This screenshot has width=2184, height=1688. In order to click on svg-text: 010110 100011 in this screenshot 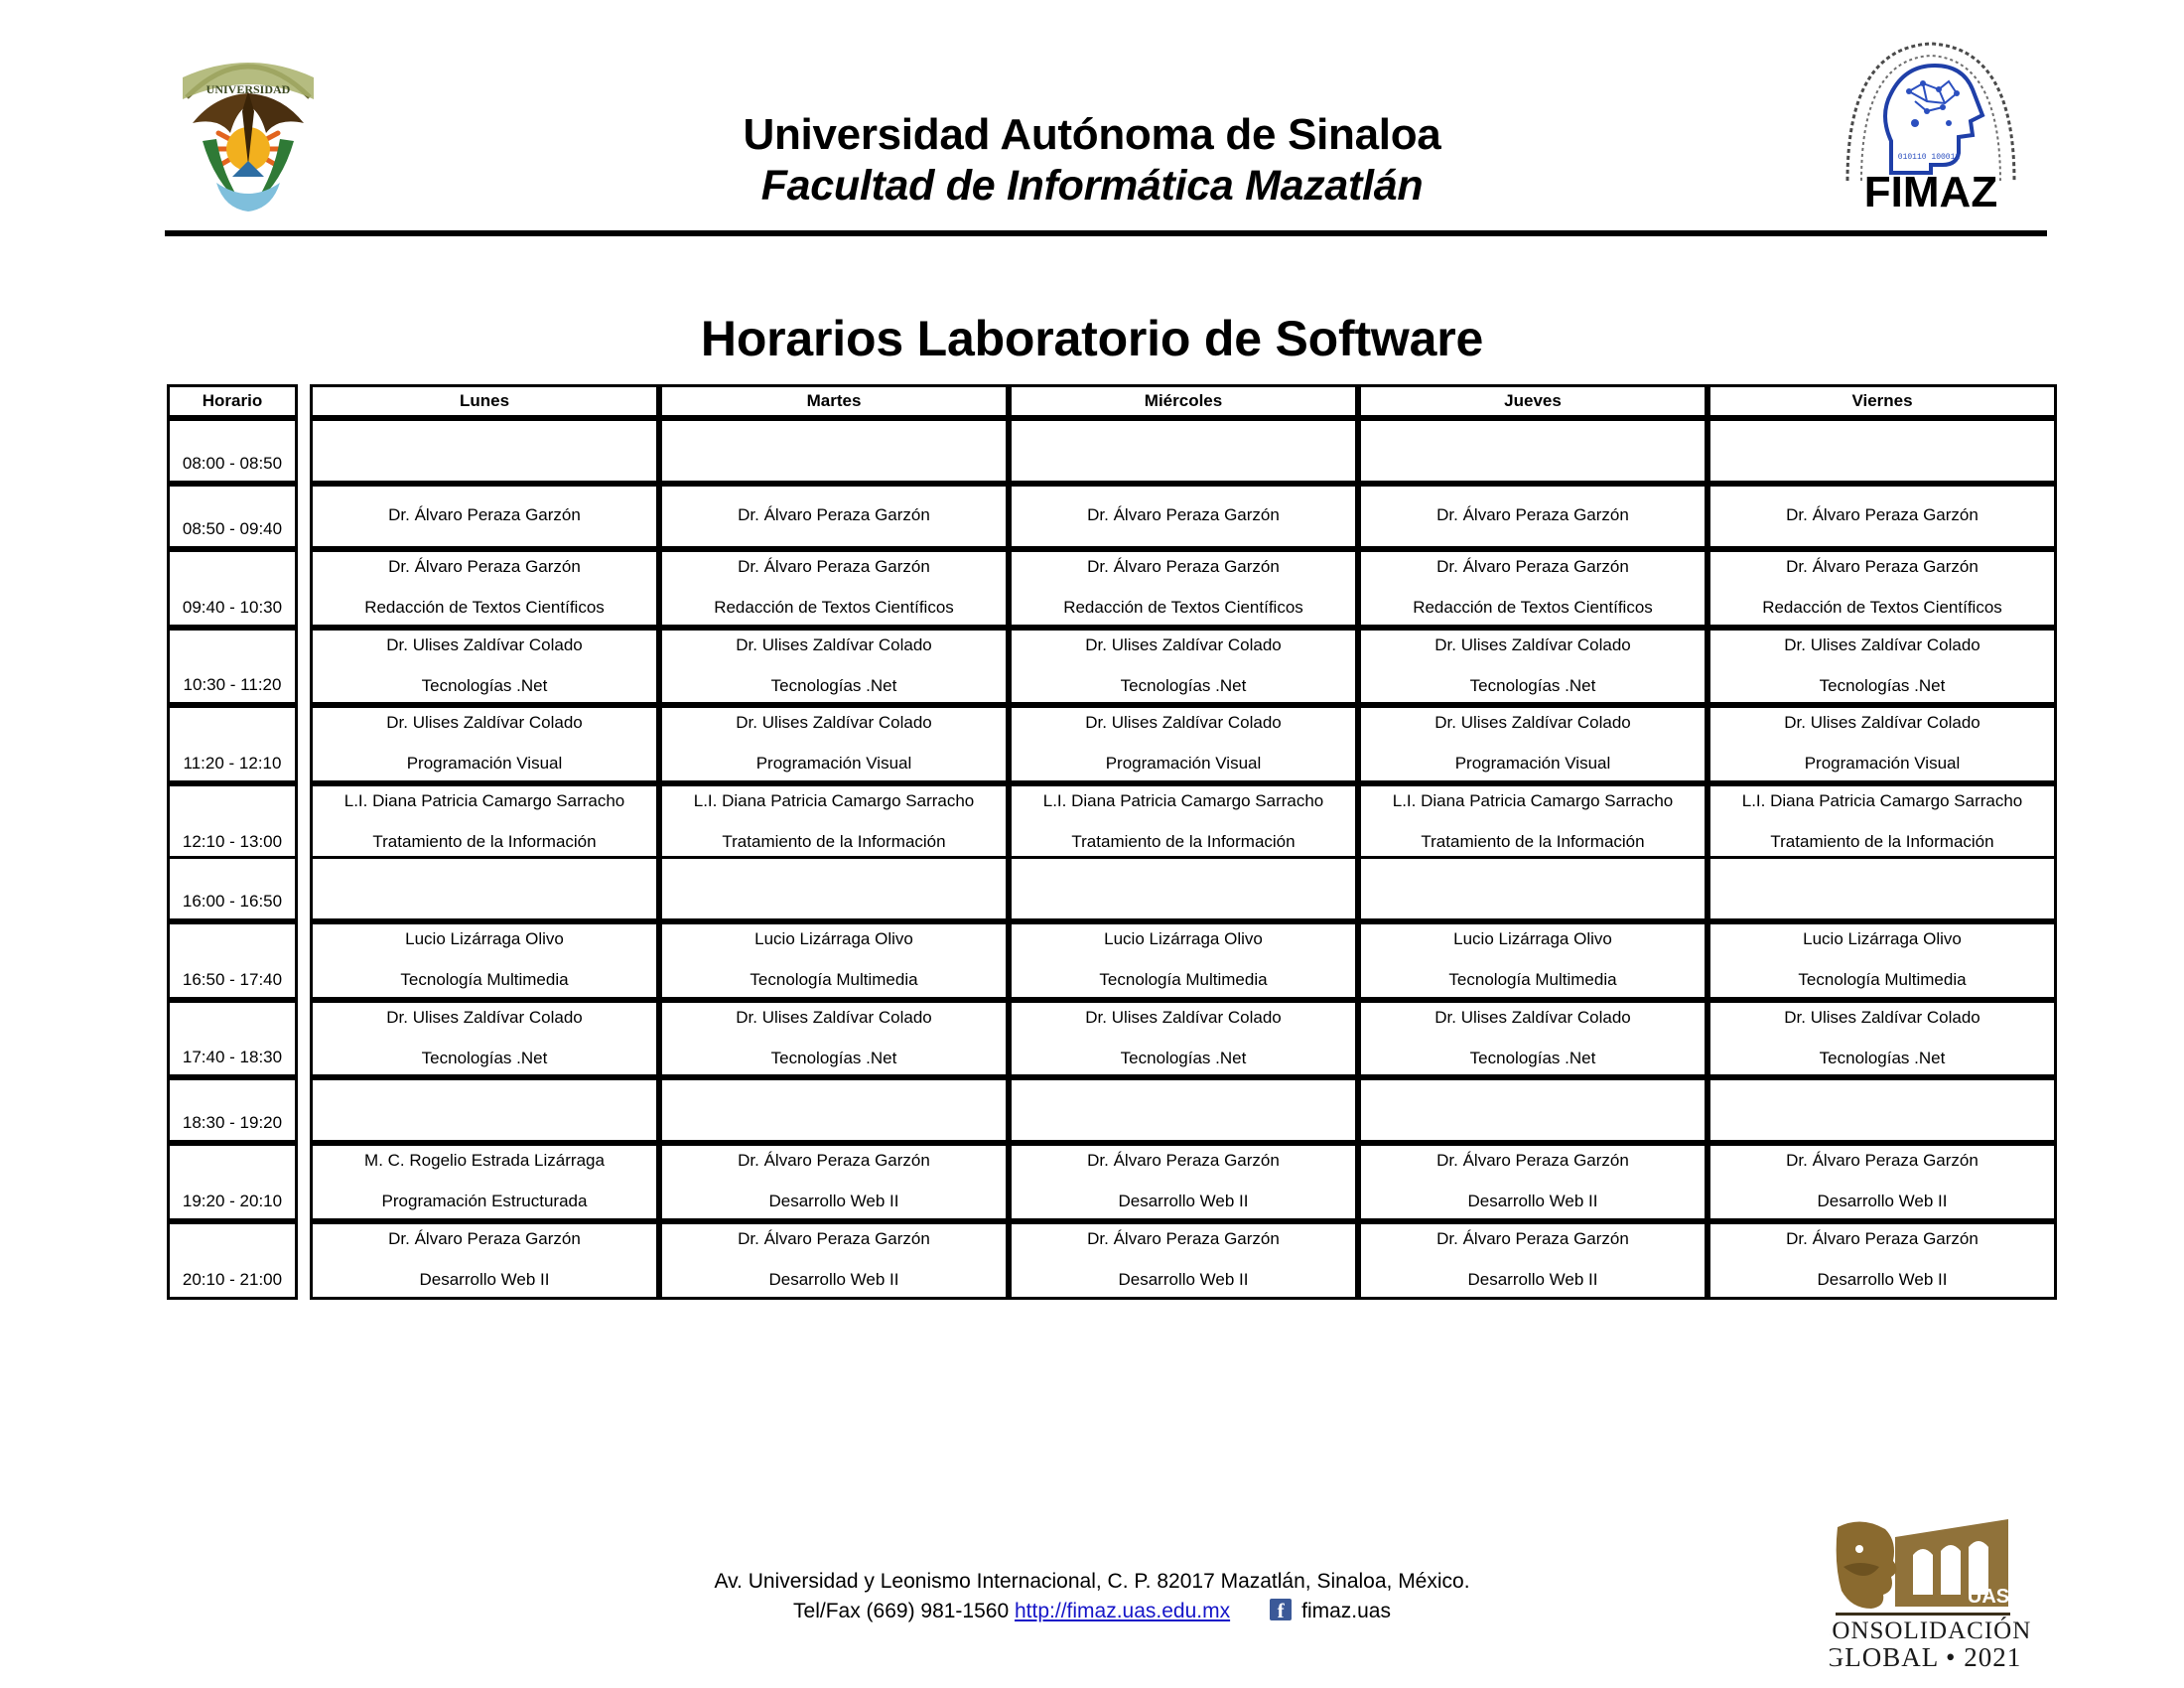, I will do `click(1929, 157)`.